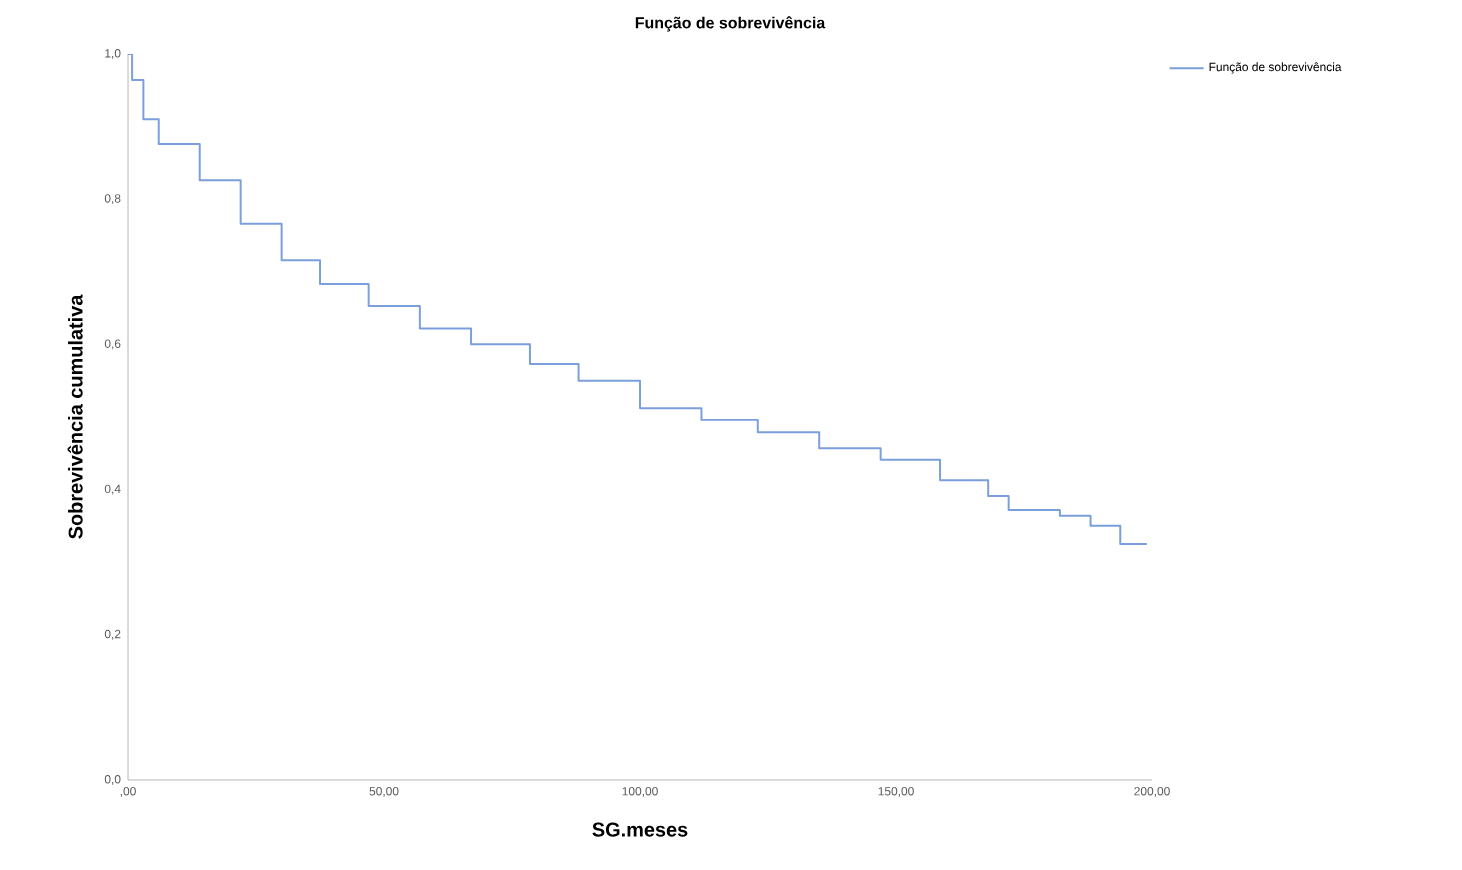 The image size is (1462, 870). I want to click on x-axis-title: SG.meses, so click(640, 829).